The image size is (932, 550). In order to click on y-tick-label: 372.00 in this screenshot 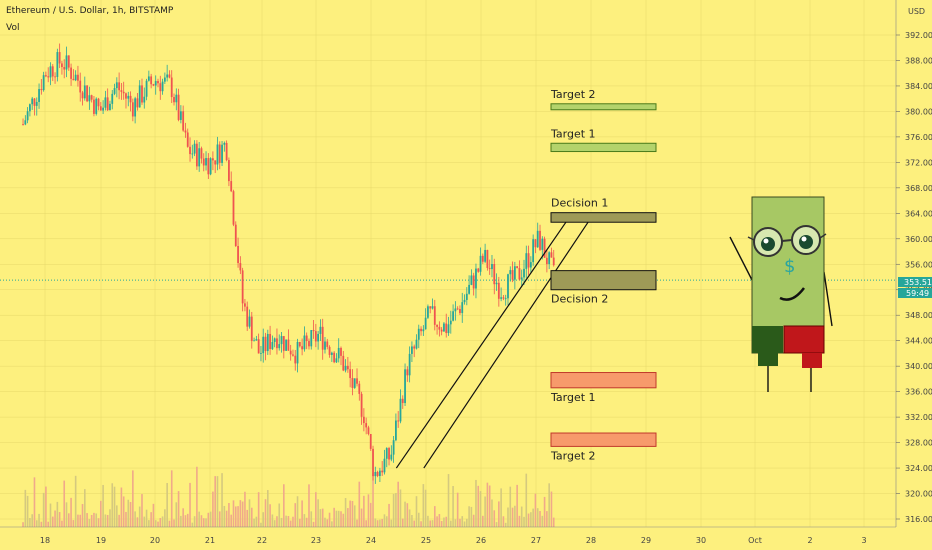, I will do `click(918, 162)`.